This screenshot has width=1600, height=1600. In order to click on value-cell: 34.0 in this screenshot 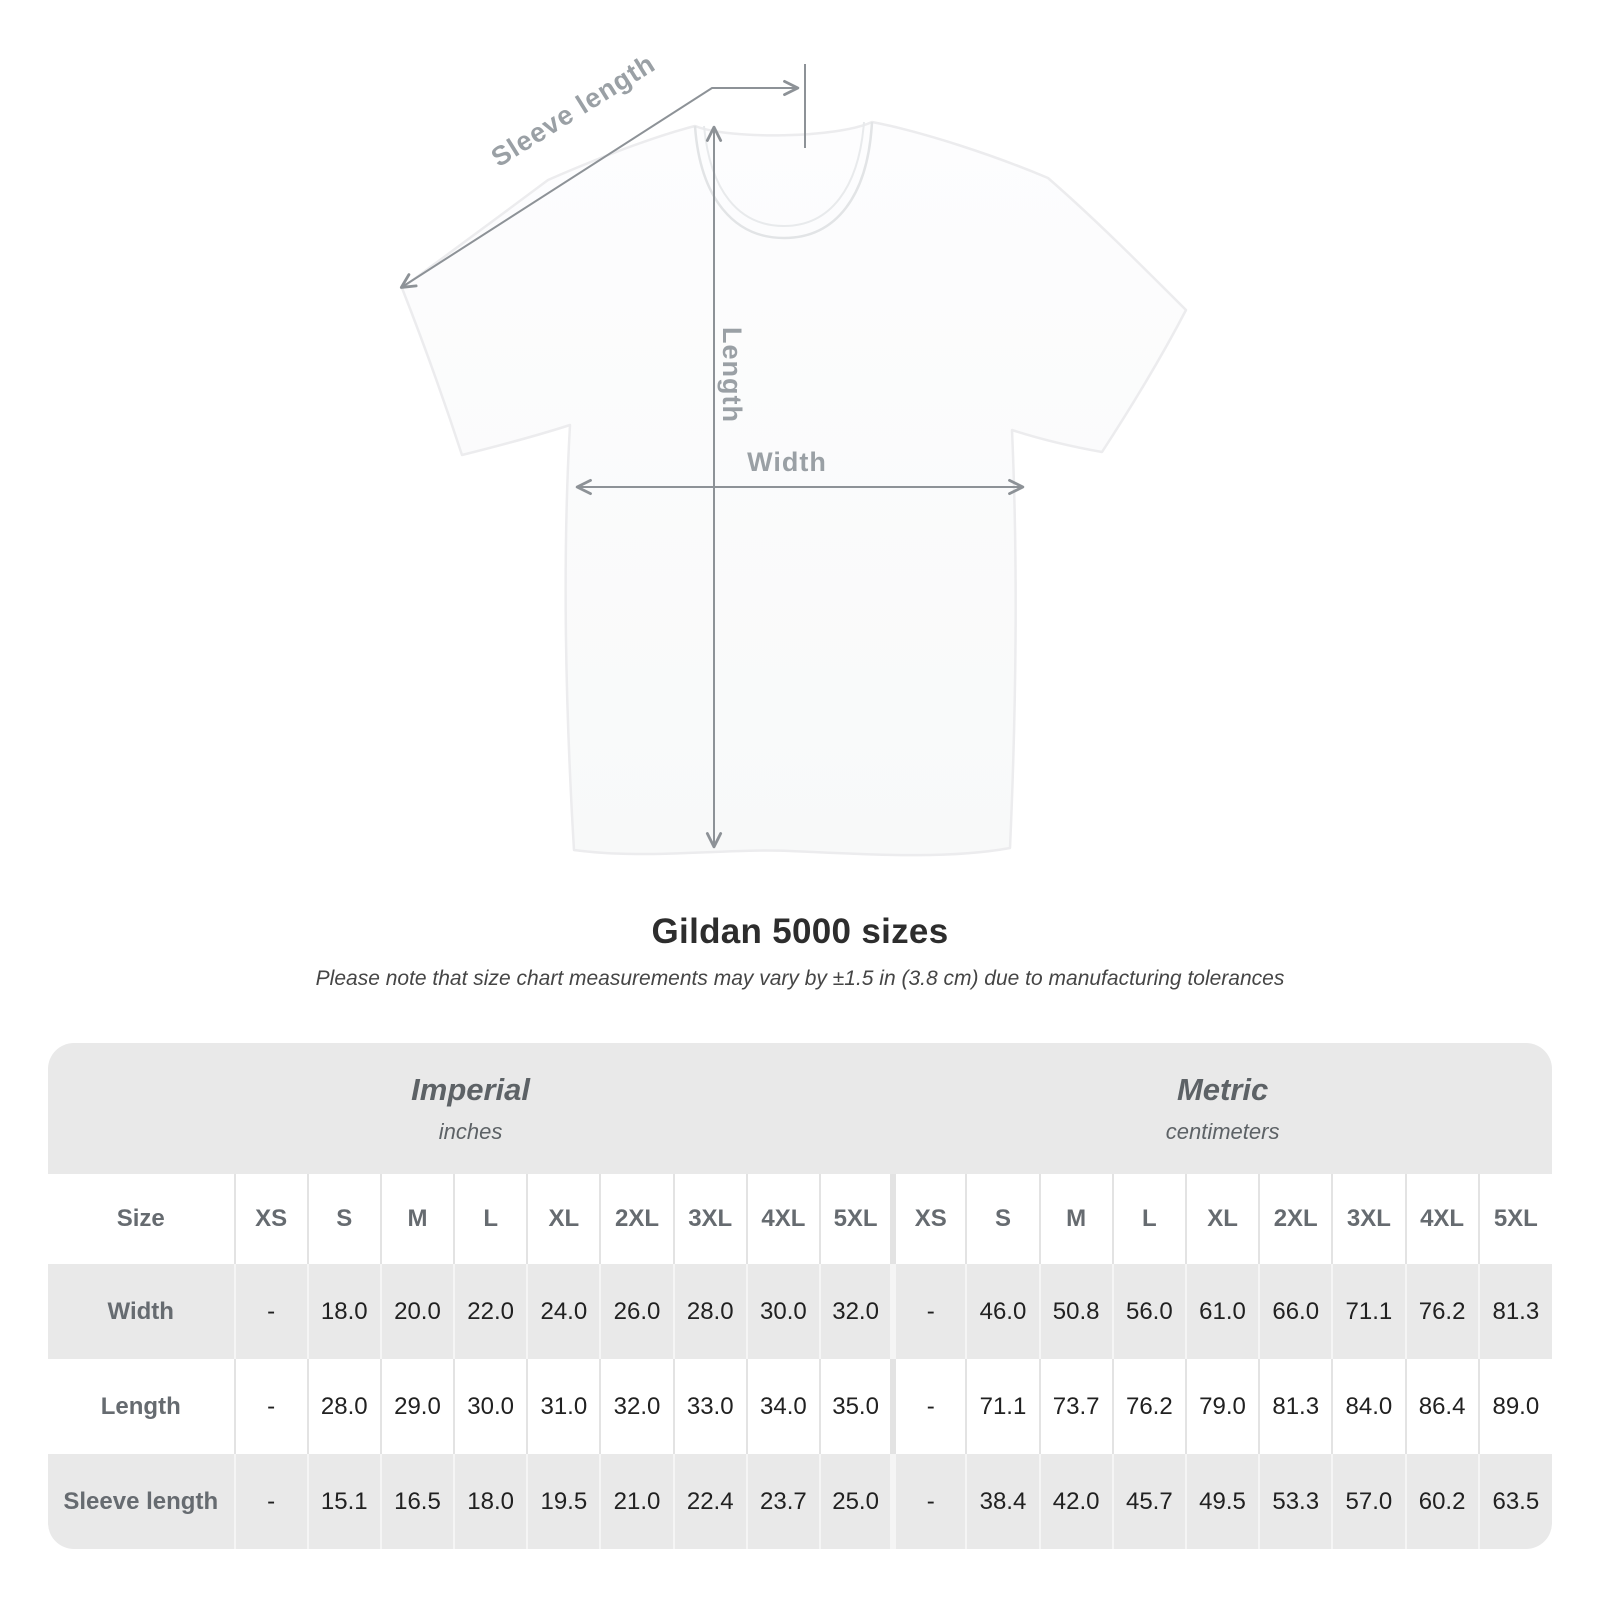, I will do `click(782, 1406)`.